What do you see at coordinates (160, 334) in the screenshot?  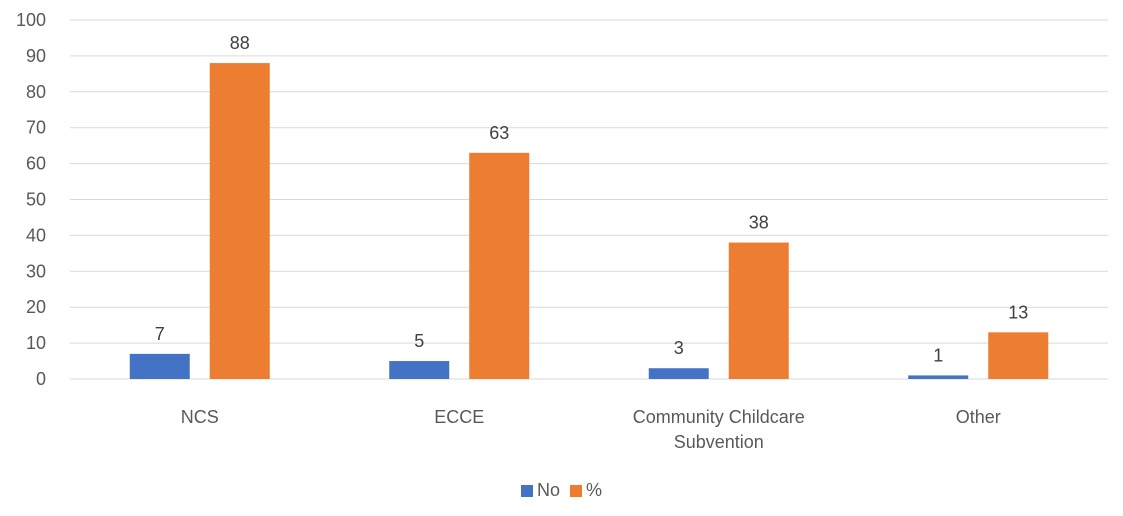 I see `data-label: 7` at bounding box center [160, 334].